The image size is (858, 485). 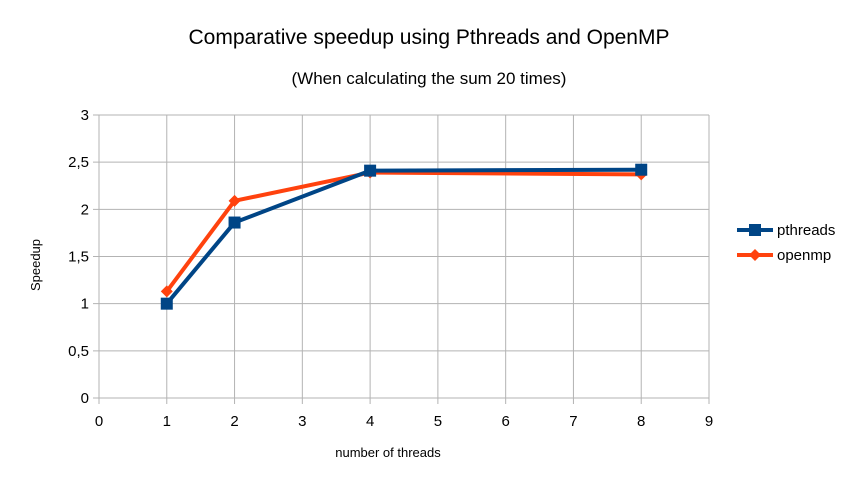 I want to click on y-tick-label: 2, so click(x=85, y=209).